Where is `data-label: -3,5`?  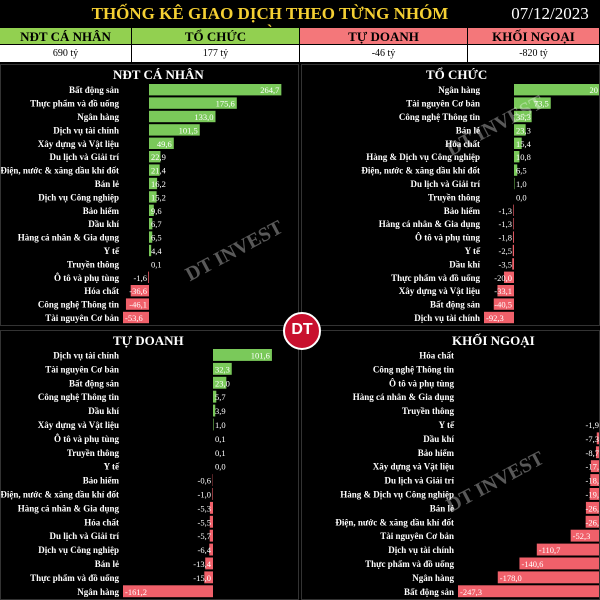 data-label: -3,5 is located at coordinates (505, 264).